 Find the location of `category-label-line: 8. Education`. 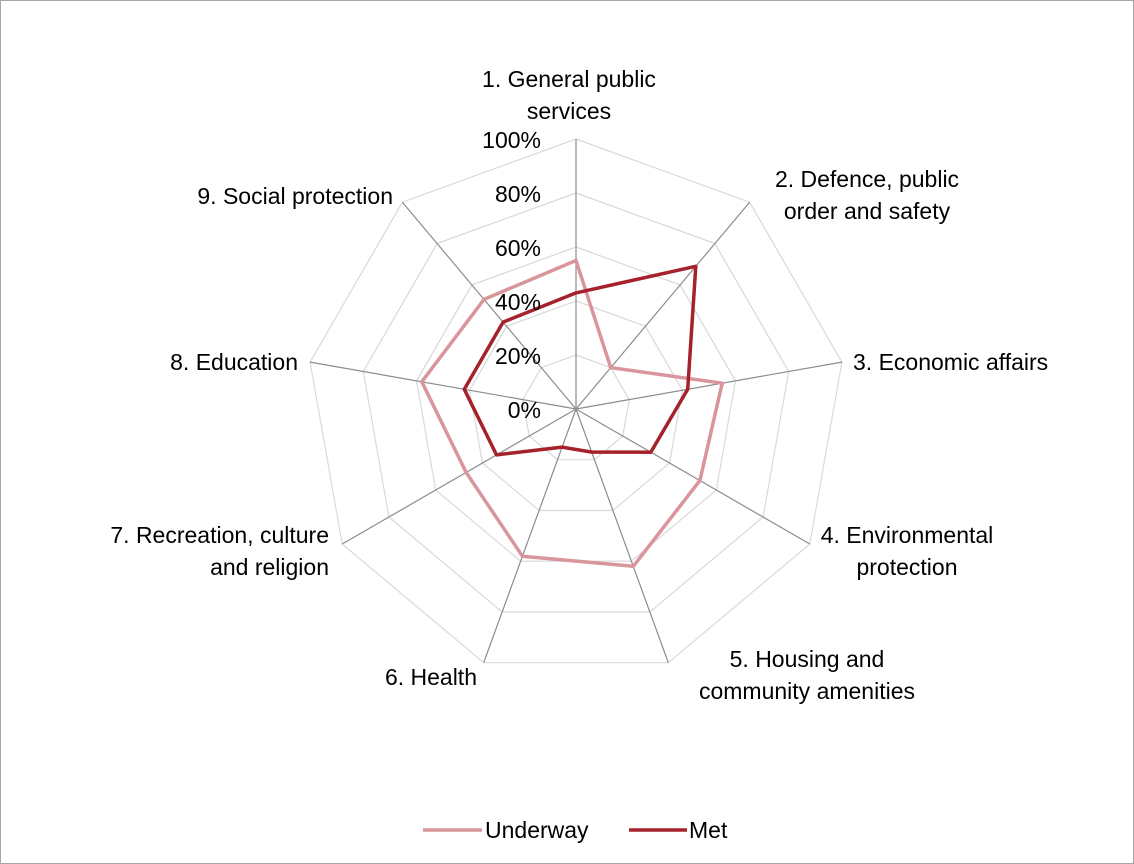

category-label-line: 8. Education is located at coordinates (234, 362).